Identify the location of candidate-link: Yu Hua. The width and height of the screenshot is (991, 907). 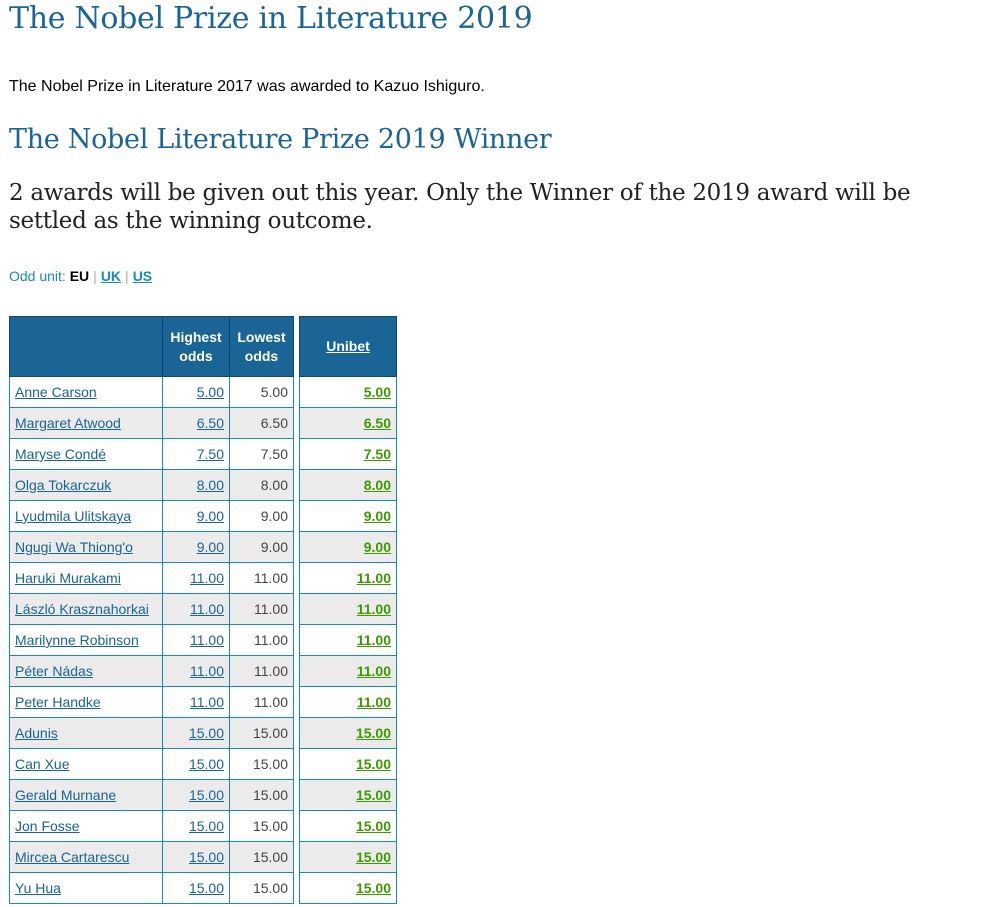
(38, 888).